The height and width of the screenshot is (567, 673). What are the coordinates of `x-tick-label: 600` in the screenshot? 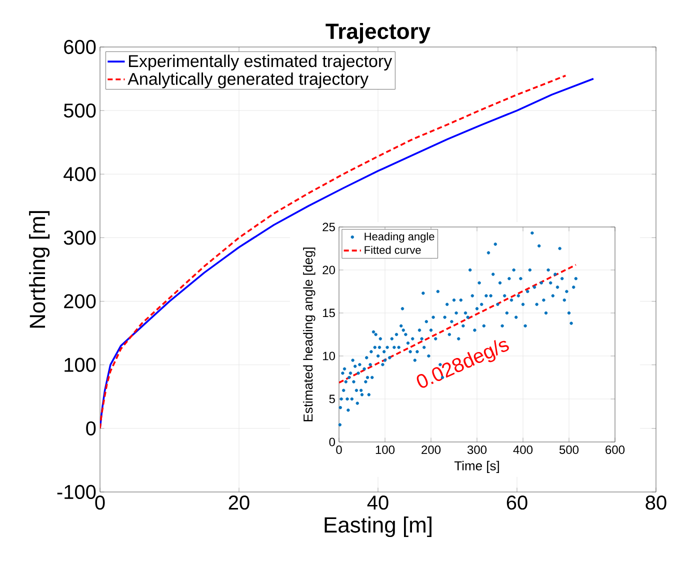 It's located at (615, 450).